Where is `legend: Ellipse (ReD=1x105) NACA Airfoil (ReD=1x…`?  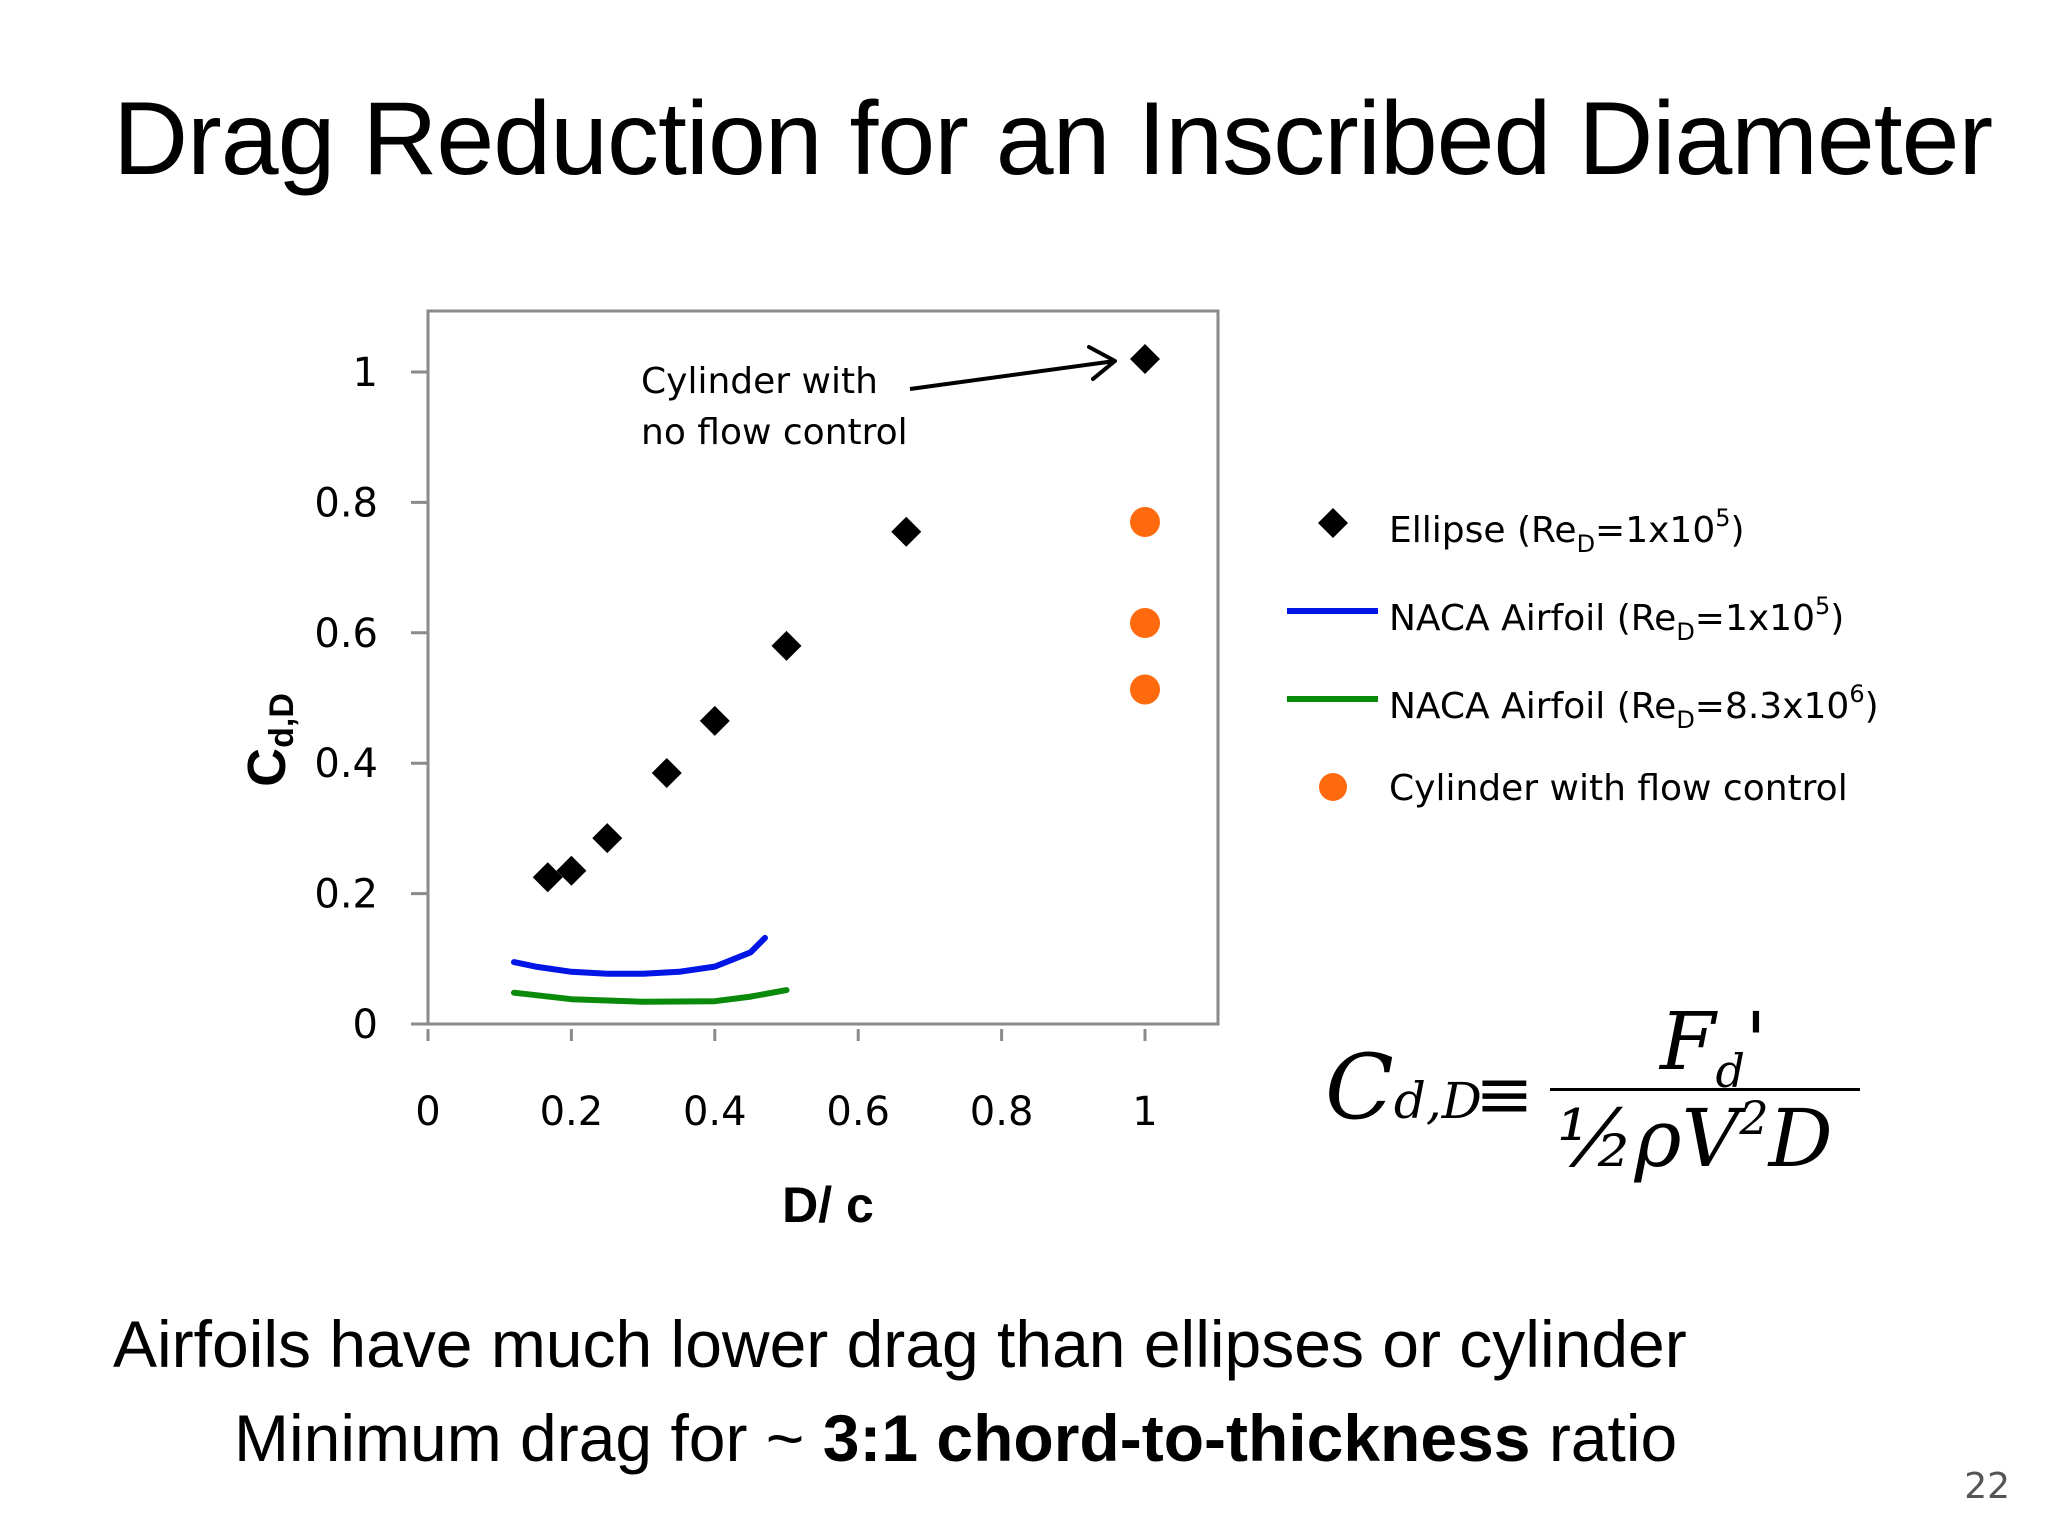
legend: Ellipse (ReD=1x105) NACA Airfoil (ReD=1x… is located at coordinates (1585, 672).